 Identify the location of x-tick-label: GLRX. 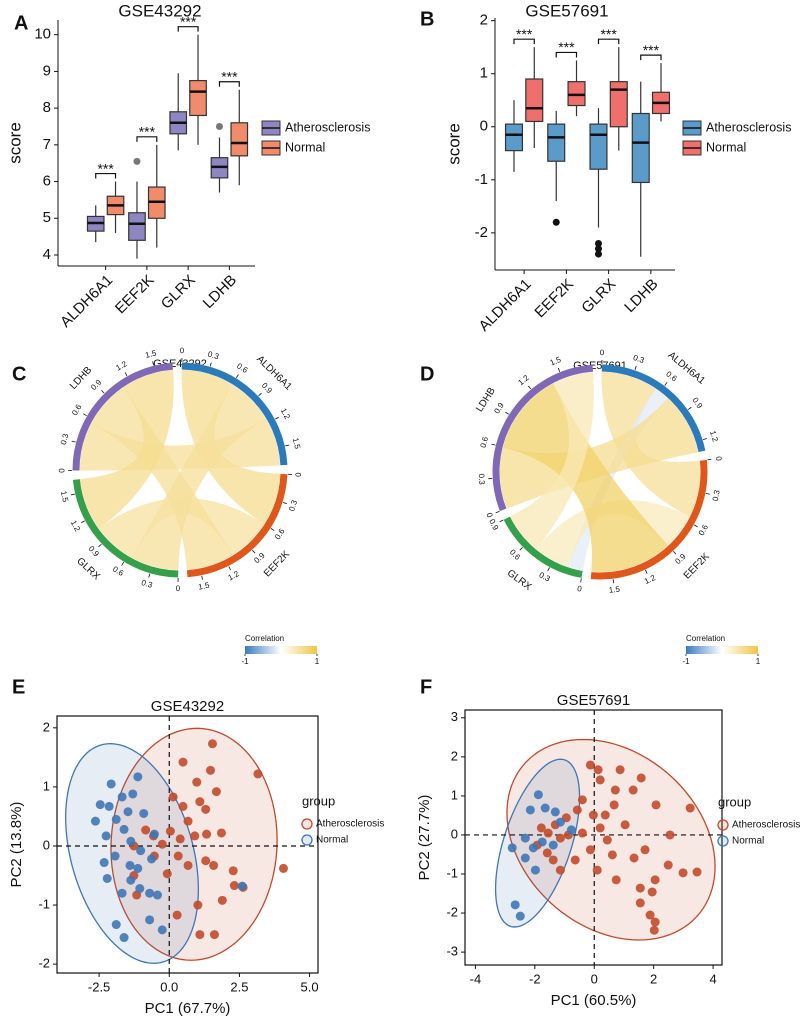
(178, 292).